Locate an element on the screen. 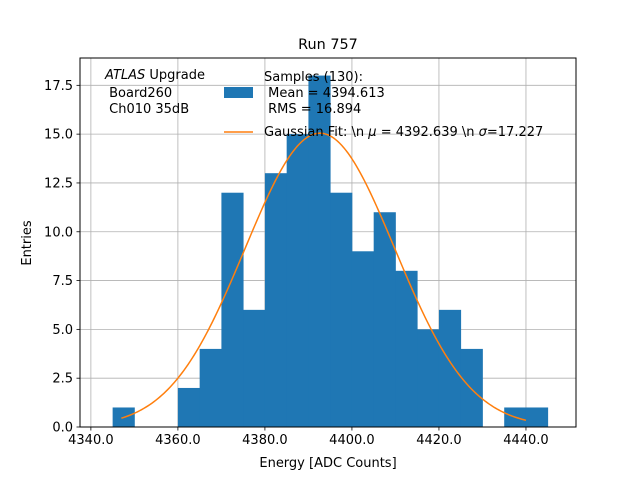 Image resolution: width=640 pixels, height=480 pixels. legend-fit-sigma: σ is located at coordinates (483, 132).